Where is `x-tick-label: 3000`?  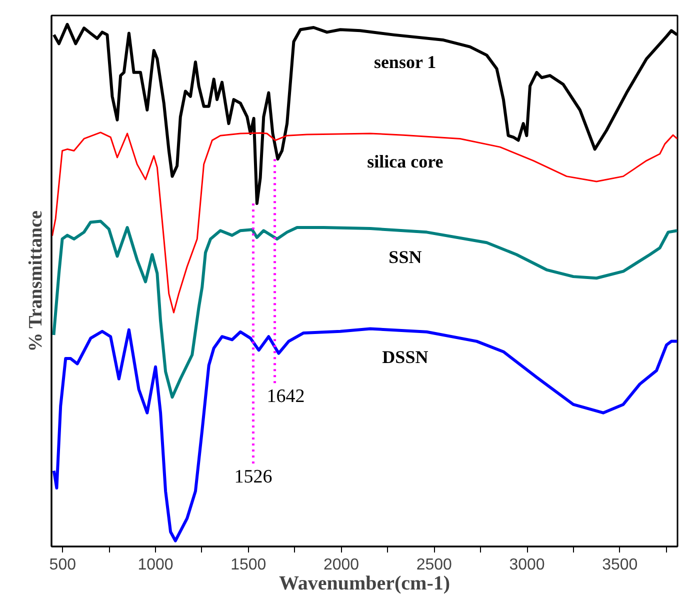 x-tick-label: 3000 is located at coordinates (527, 565).